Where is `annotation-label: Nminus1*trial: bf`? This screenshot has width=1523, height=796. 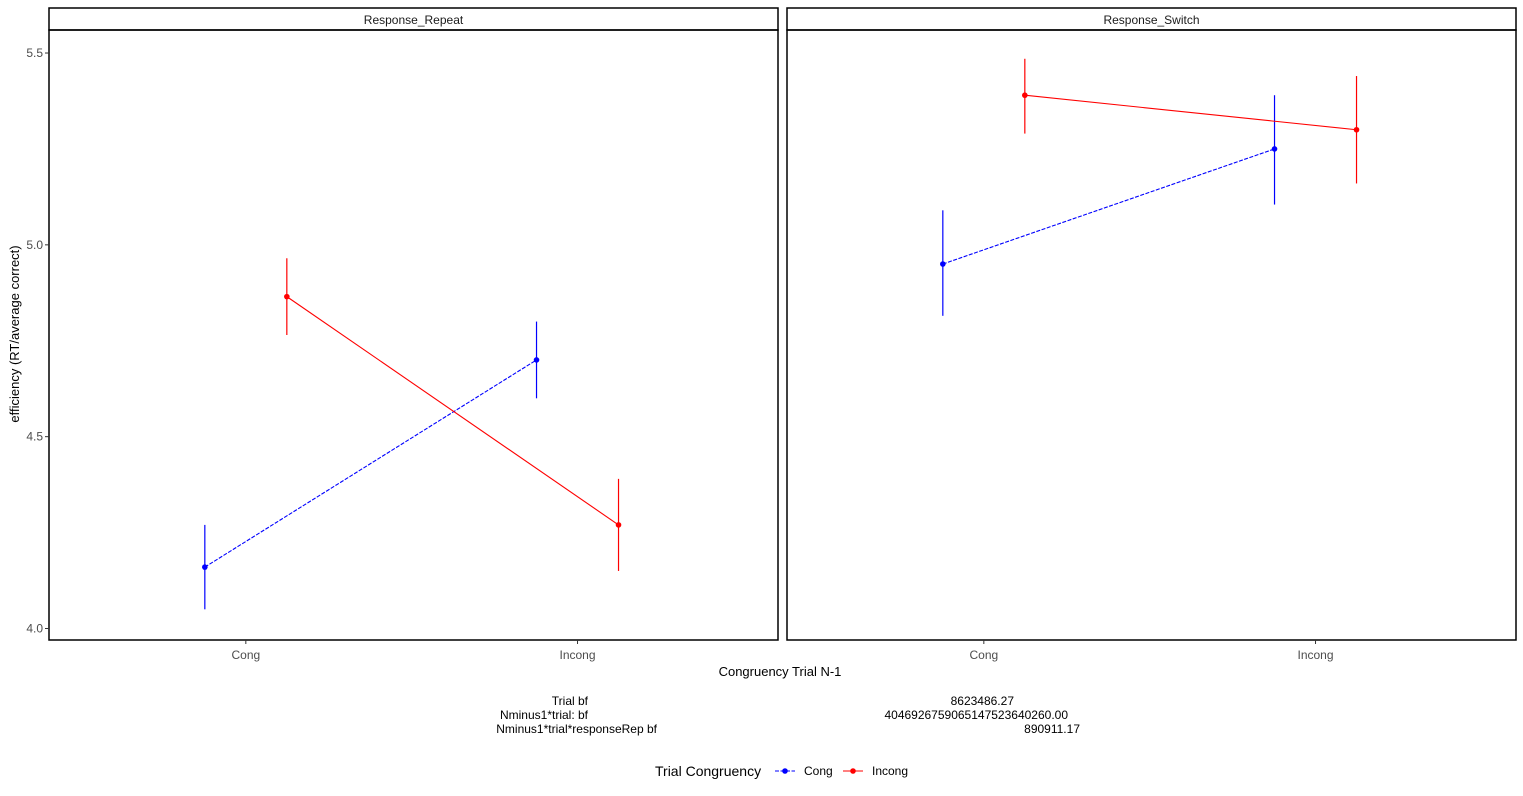
annotation-label: Nminus1*trial: bf is located at coordinates (544, 715).